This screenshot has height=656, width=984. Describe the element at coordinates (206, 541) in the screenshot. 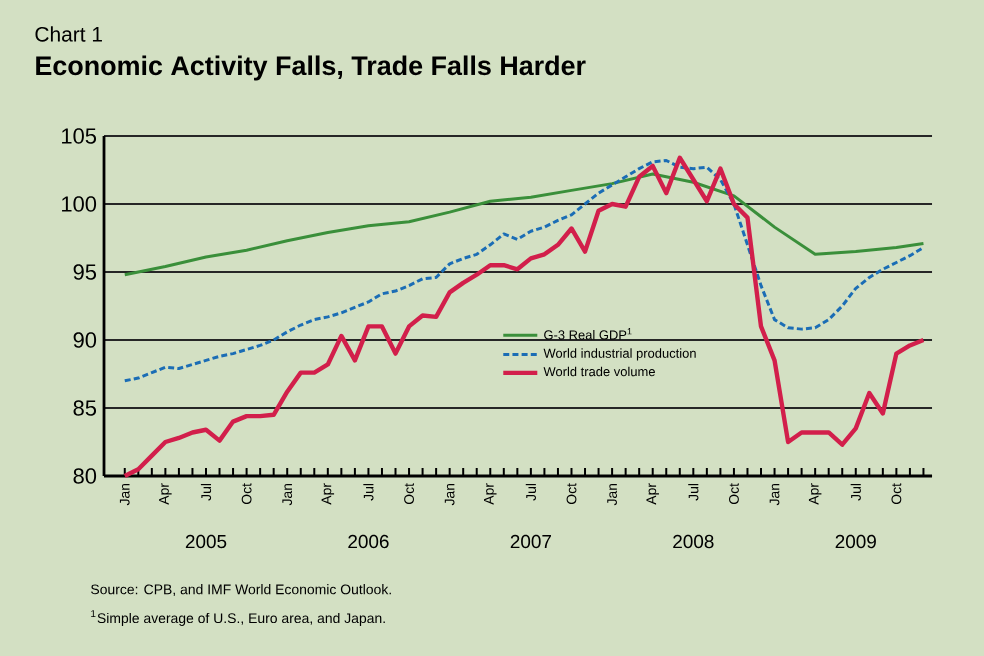

I see `x2-tick-label: 2005` at that location.